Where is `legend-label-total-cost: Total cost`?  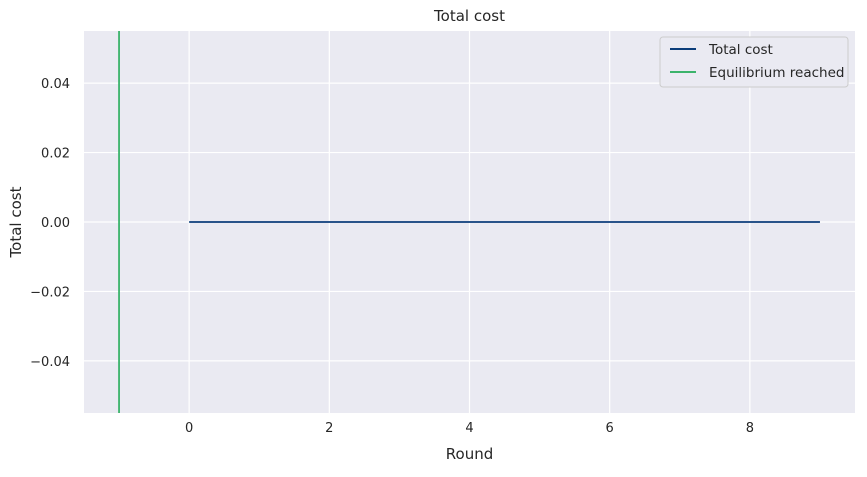 legend-label-total-cost: Total cost is located at coordinates (740, 50).